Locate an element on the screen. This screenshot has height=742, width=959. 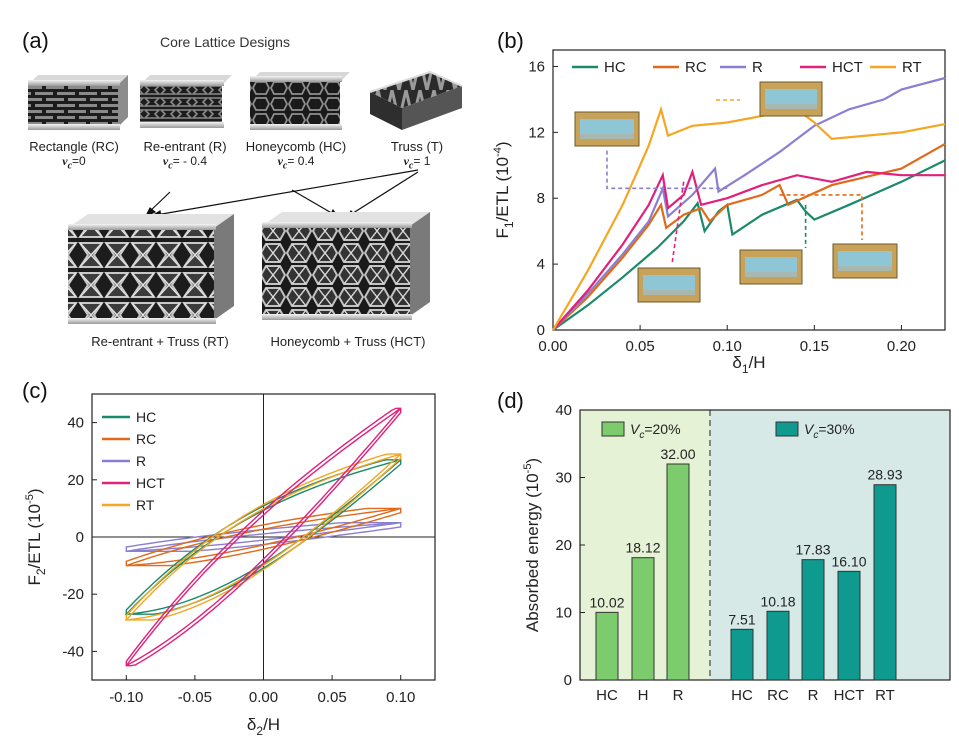
bar-value-label: 10.02 is located at coordinates (606, 602).